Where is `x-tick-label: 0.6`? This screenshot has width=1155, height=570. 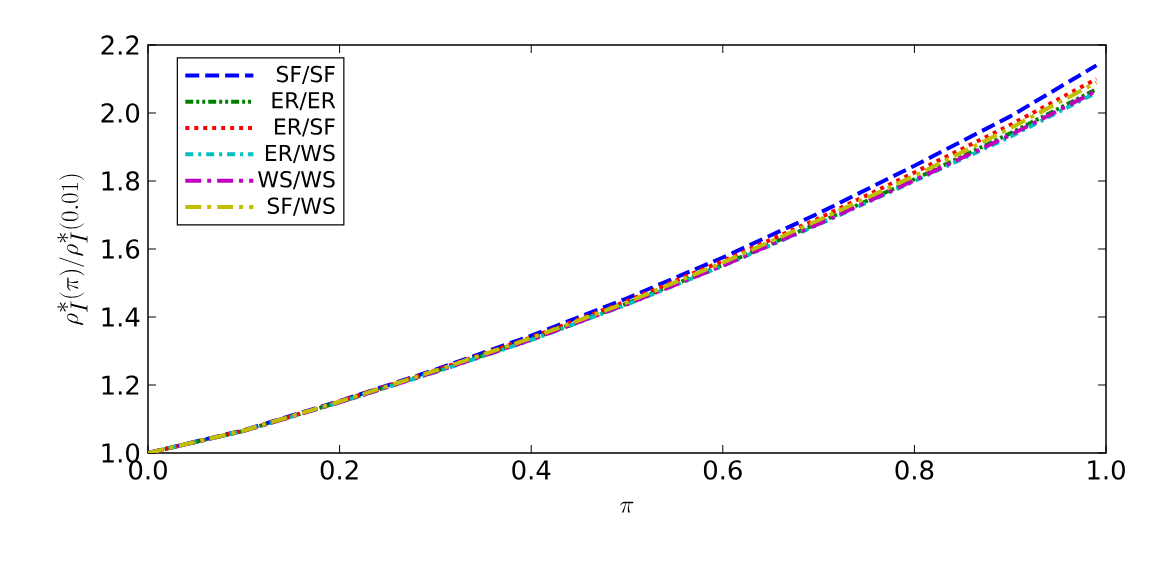 x-tick-label: 0.6 is located at coordinates (722, 470).